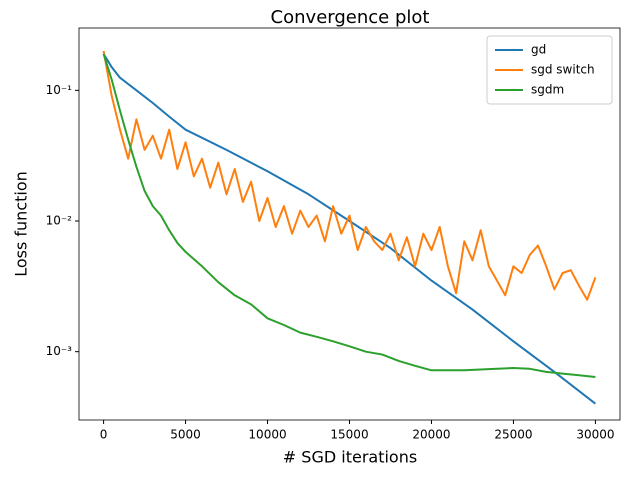 The image size is (630, 477). Describe the element at coordinates (104, 435) in the screenshot. I see `x-tick-label: 0` at that location.